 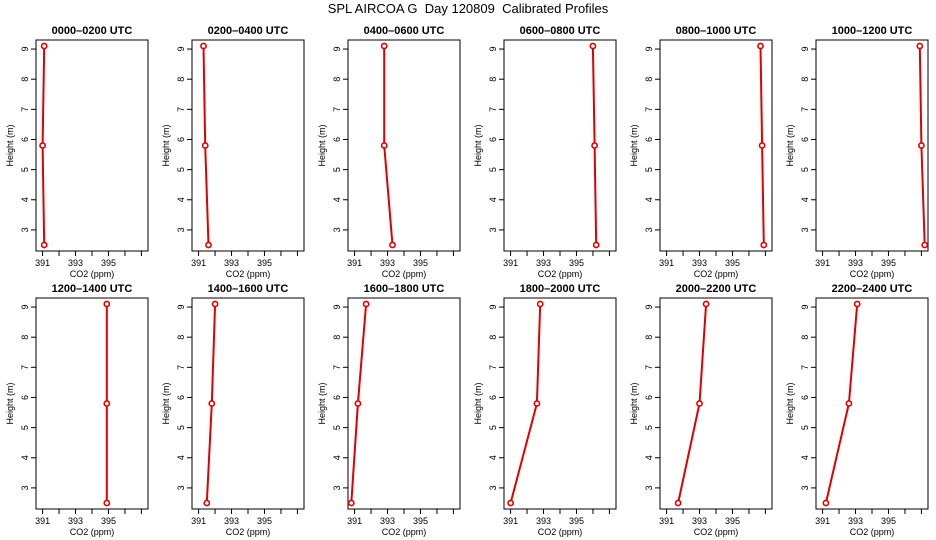 What do you see at coordinates (841, 403) in the screenshot?
I see `profile-line` at bounding box center [841, 403].